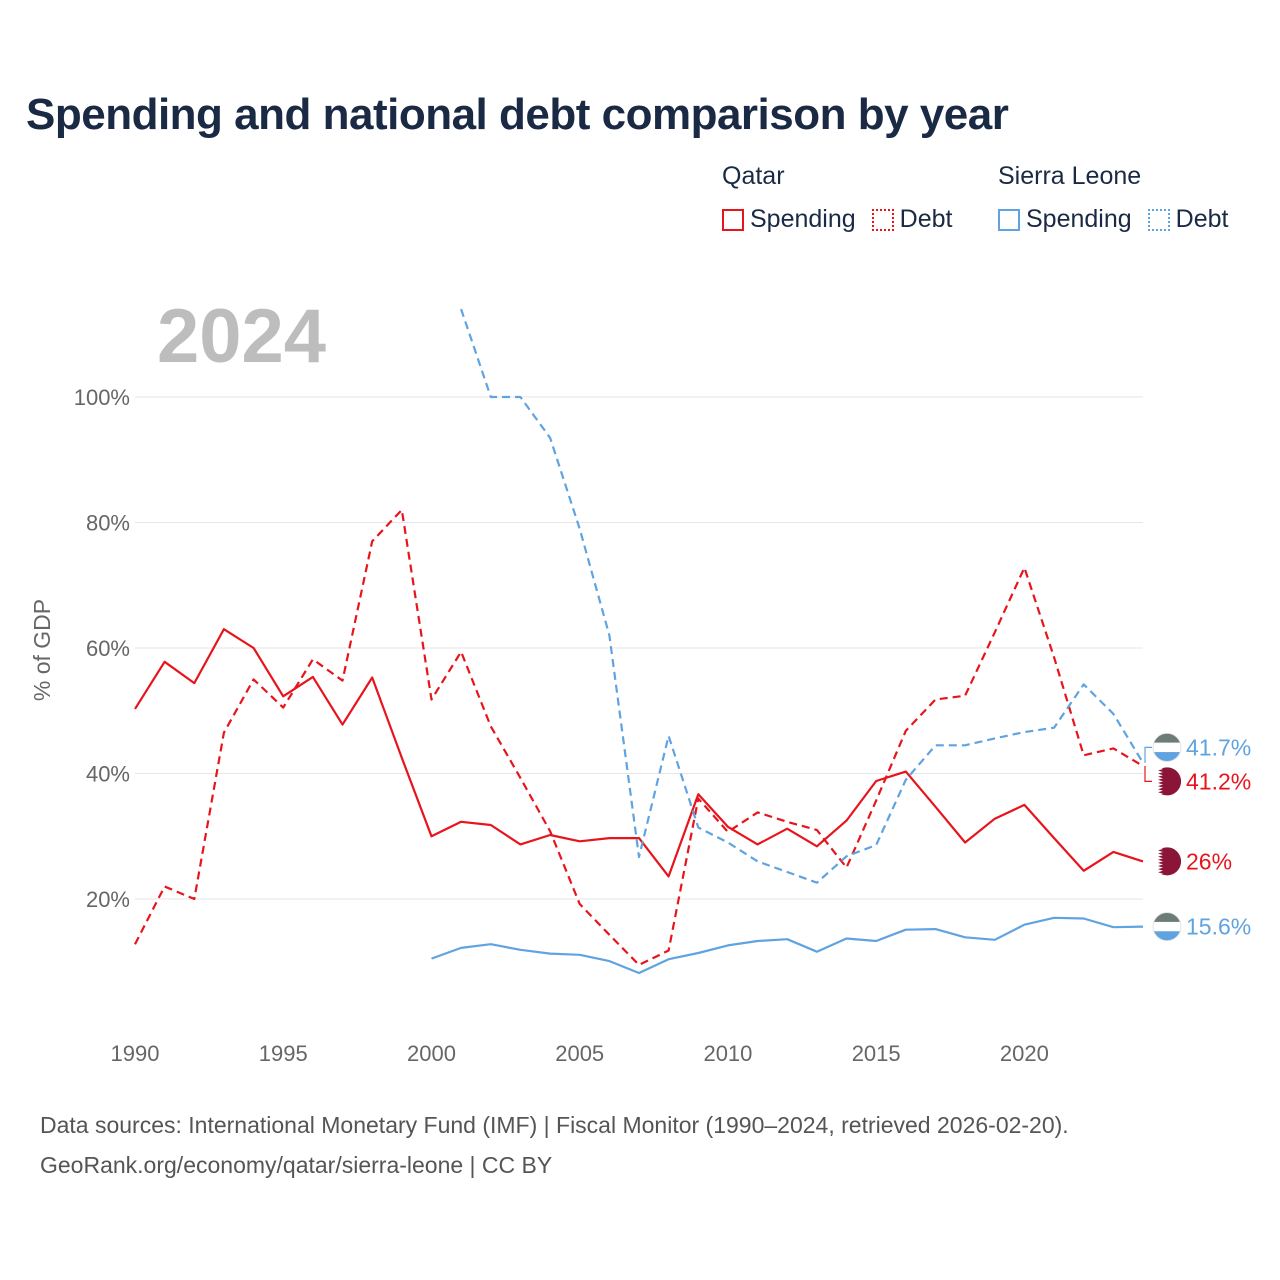  I want to click on legend-group-qatar: Qatar Spending Debt, so click(837, 198).